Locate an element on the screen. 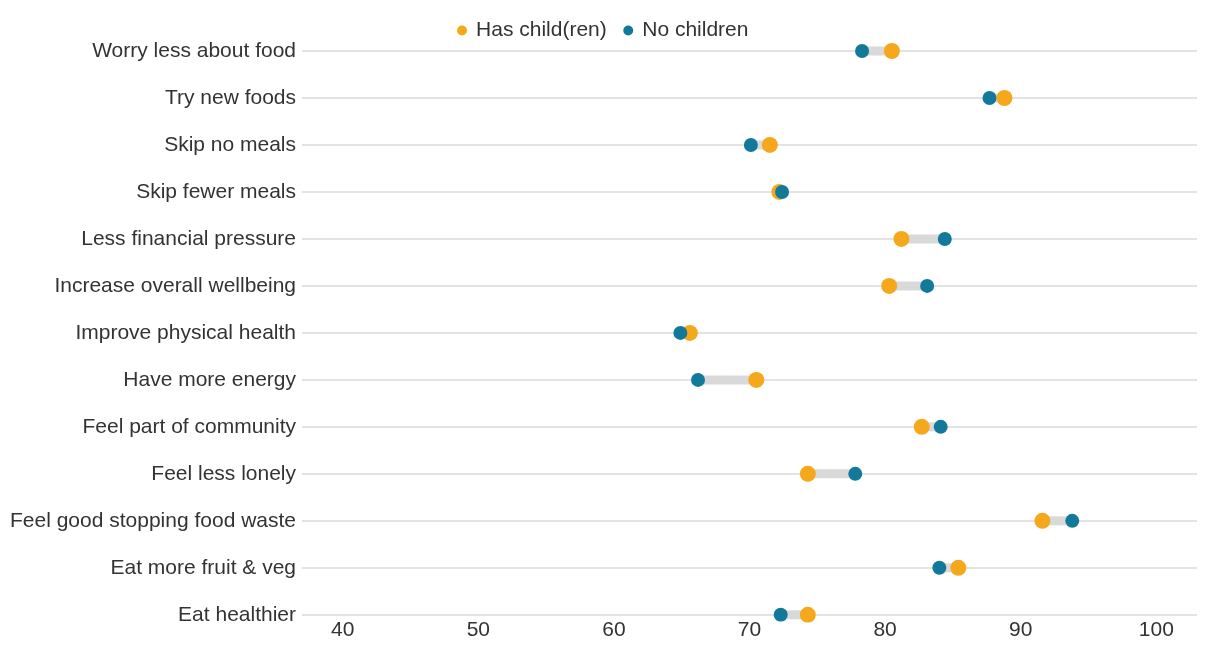 This screenshot has height=652, width=1205. x-tick-label: 90 is located at coordinates (1021, 629).